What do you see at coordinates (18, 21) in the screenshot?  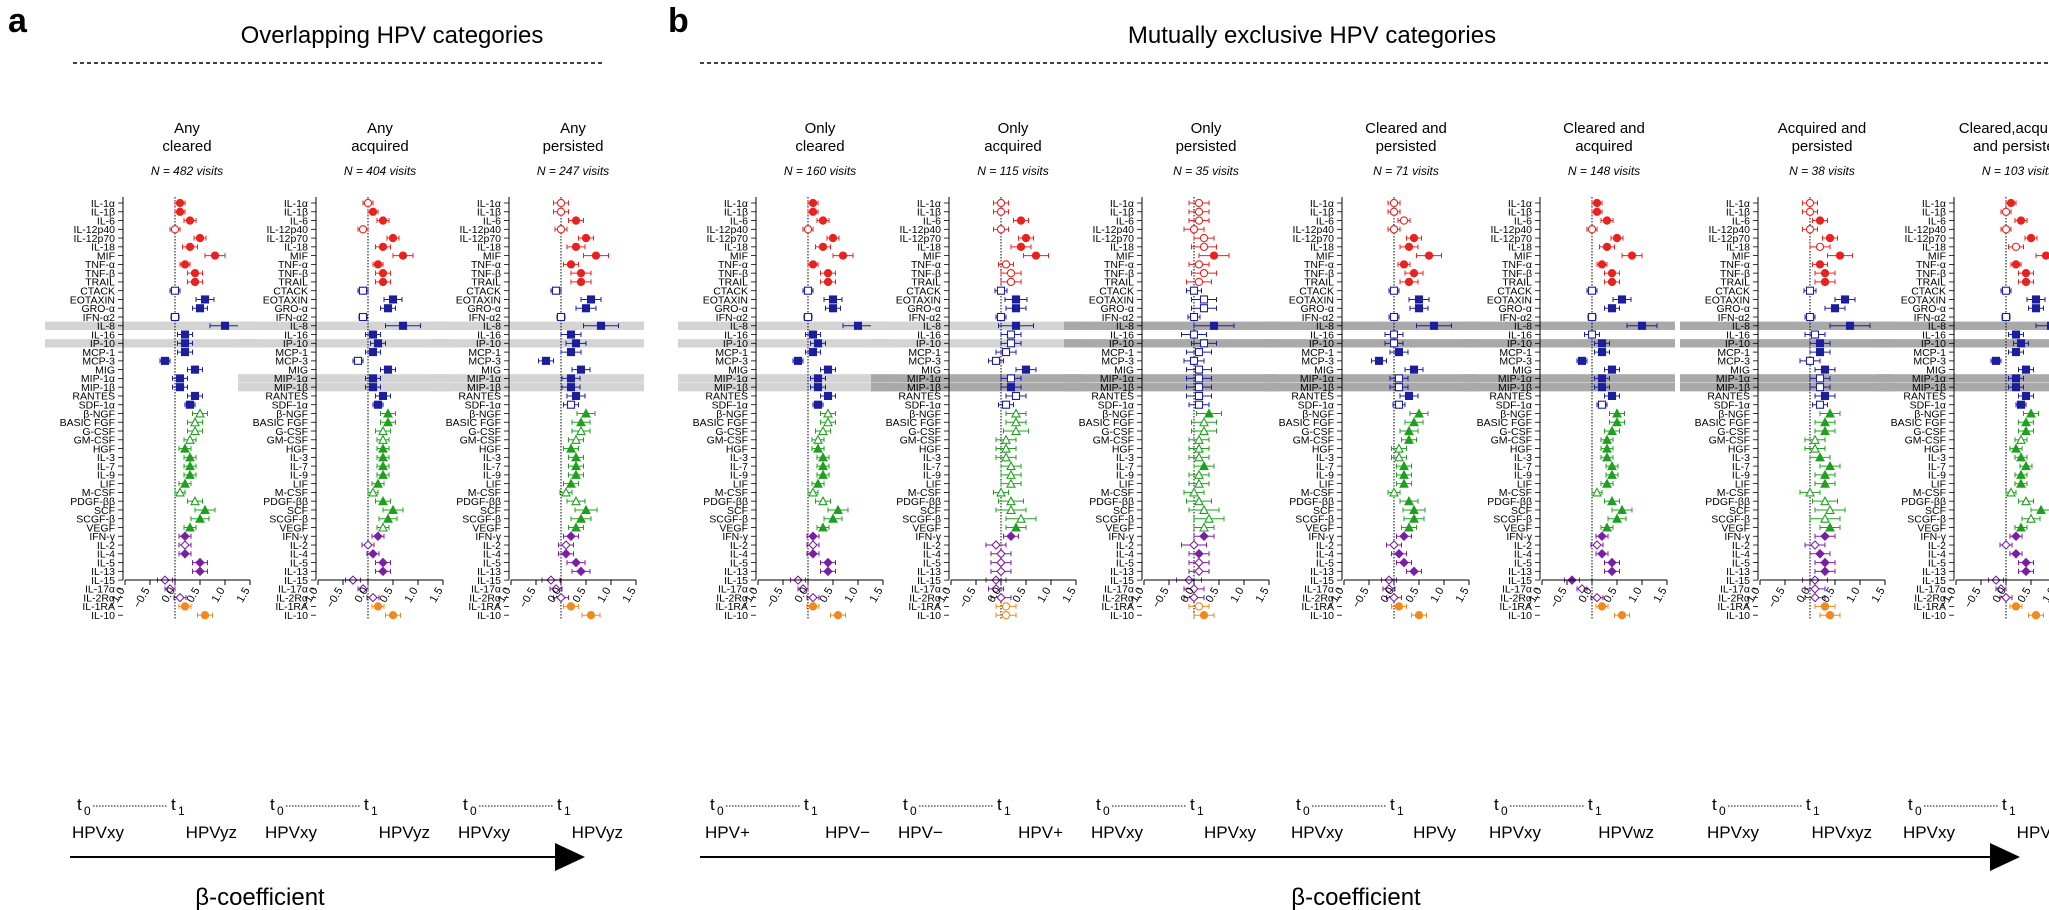 I see `panel-a-letter: a` at bounding box center [18, 21].